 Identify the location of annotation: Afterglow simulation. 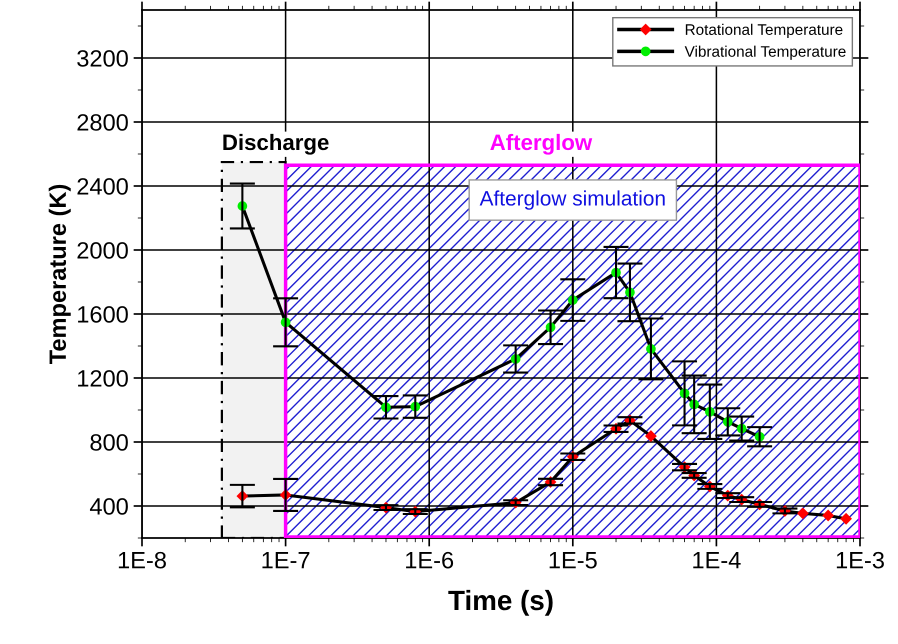
(572, 200).